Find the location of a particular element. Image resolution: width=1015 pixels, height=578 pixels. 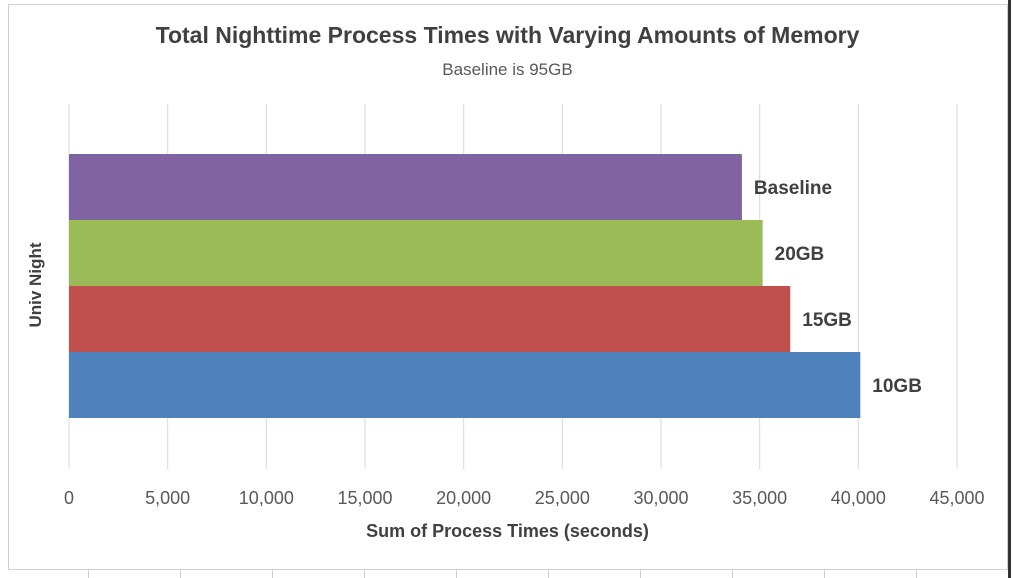

x-tick-label: 20,000 is located at coordinates (463, 498).